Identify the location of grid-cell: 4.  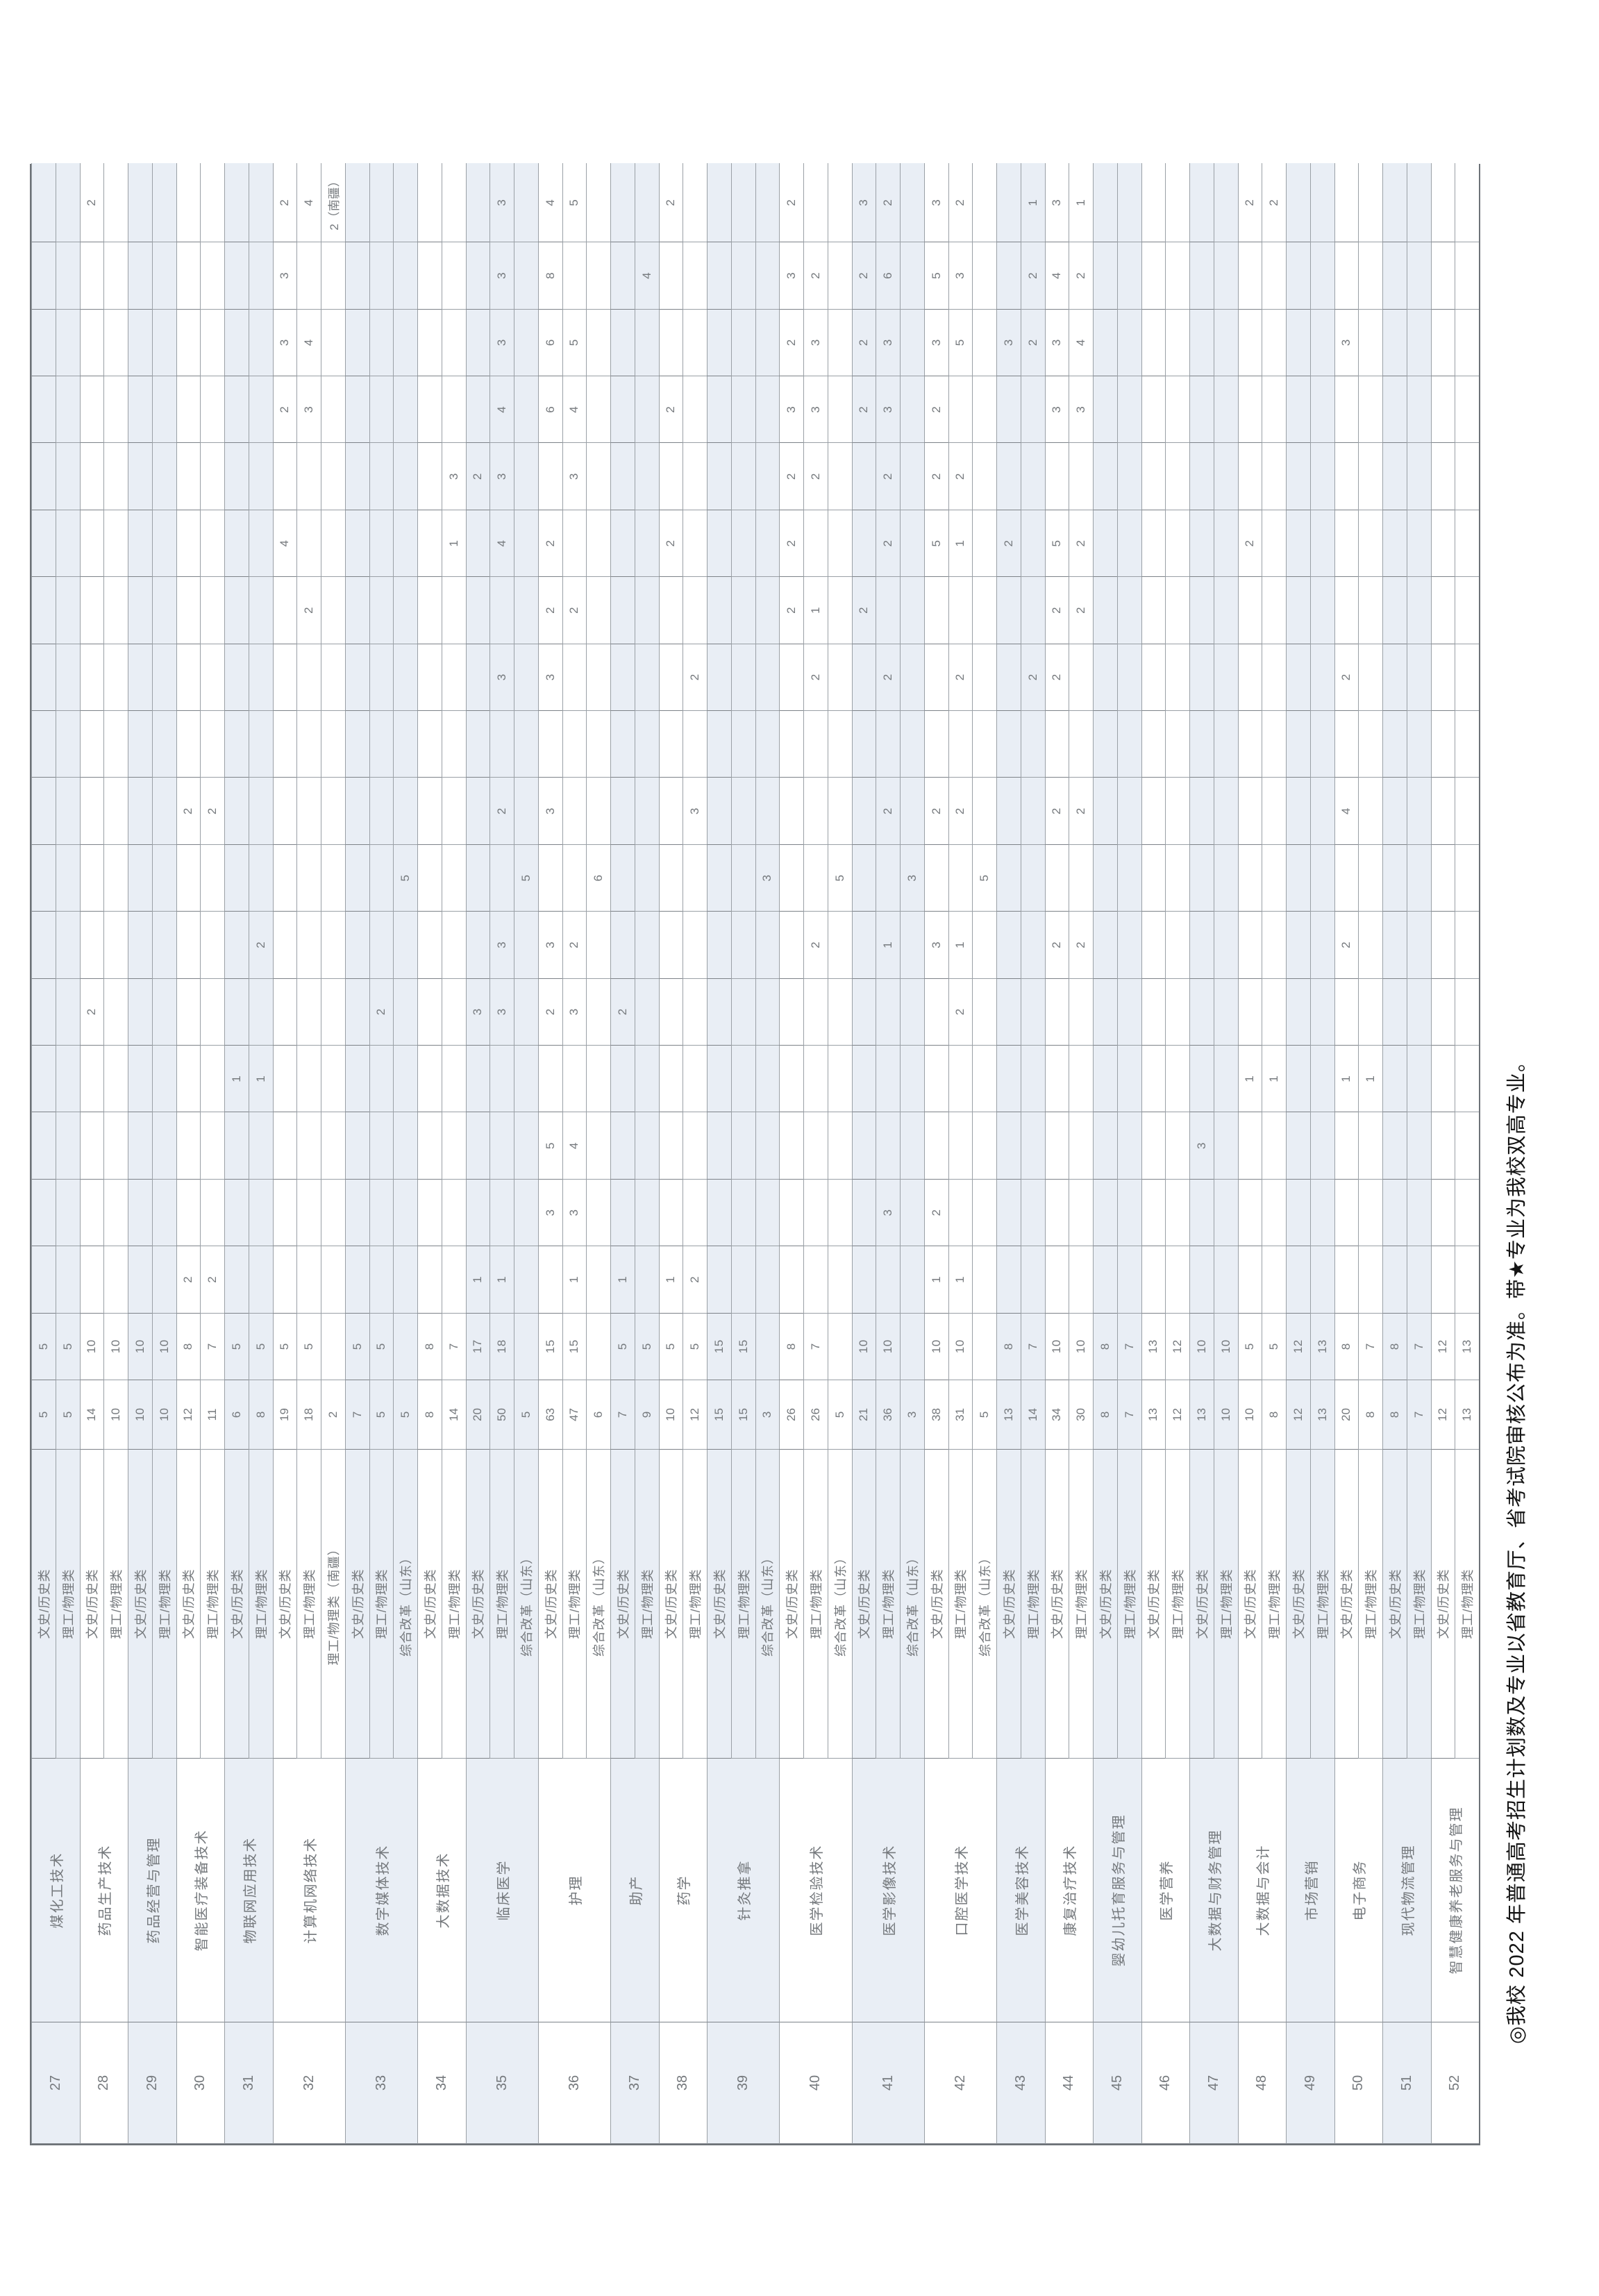
(1081, 342).